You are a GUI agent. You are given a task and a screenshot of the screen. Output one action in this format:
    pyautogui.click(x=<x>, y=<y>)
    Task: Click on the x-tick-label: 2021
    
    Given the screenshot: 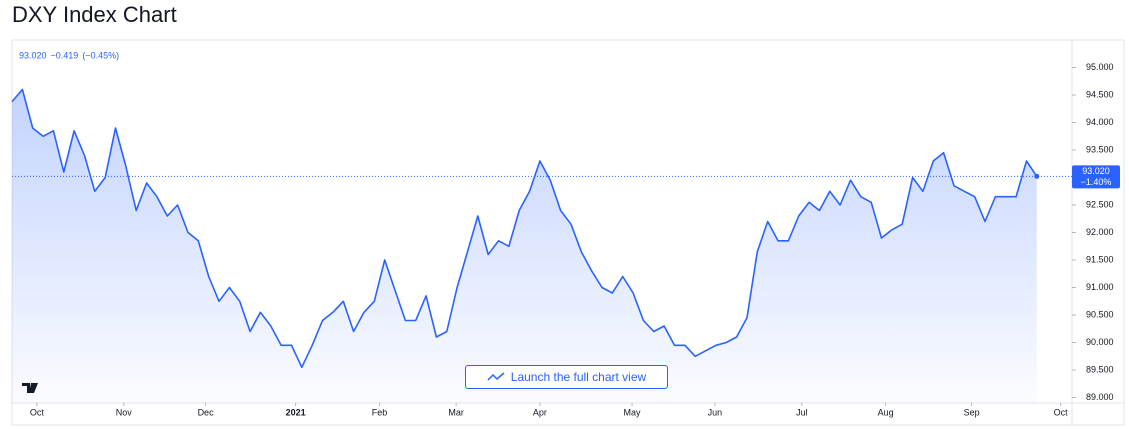 What is the action you would take?
    pyautogui.click(x=296, y=412)
    